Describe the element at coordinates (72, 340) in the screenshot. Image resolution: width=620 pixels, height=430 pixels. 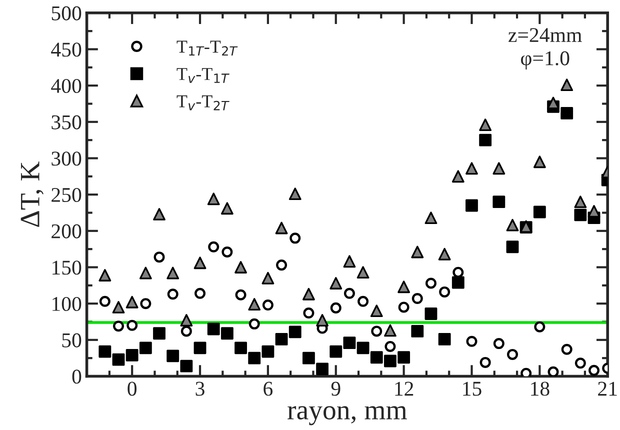
I see `y-tick-label: 50` at that location.